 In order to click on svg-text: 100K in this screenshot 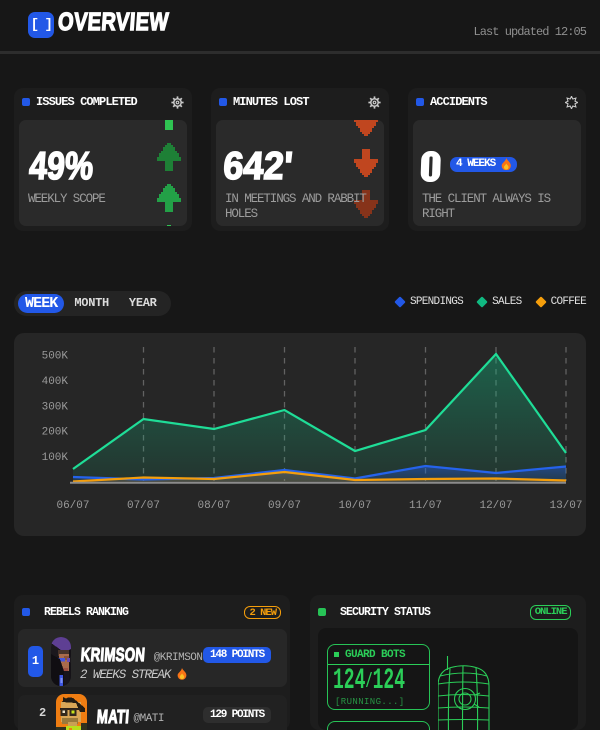, I will do `click(55, 458)`.